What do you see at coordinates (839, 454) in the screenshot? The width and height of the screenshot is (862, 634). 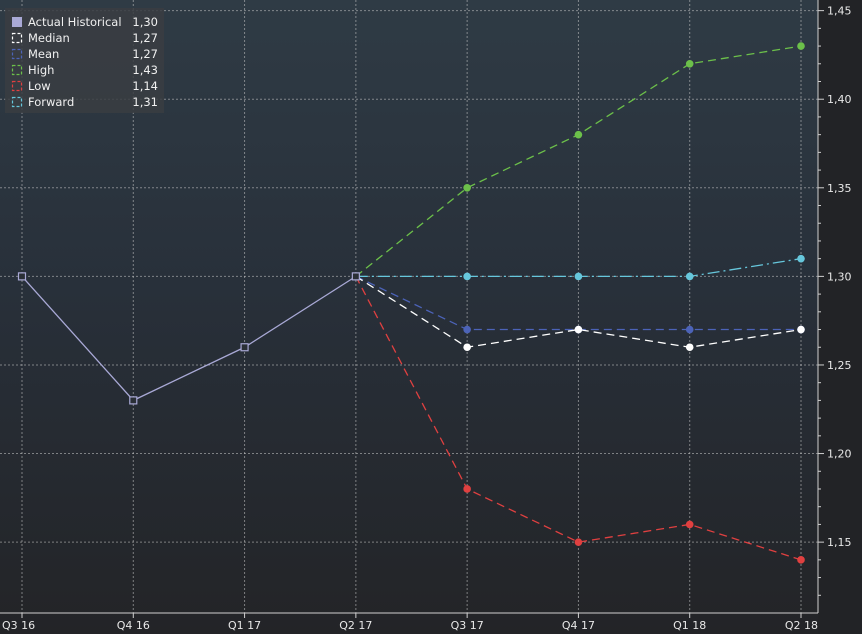 I see `y-tick-label: 1,20` at bounding box center [839, 454].